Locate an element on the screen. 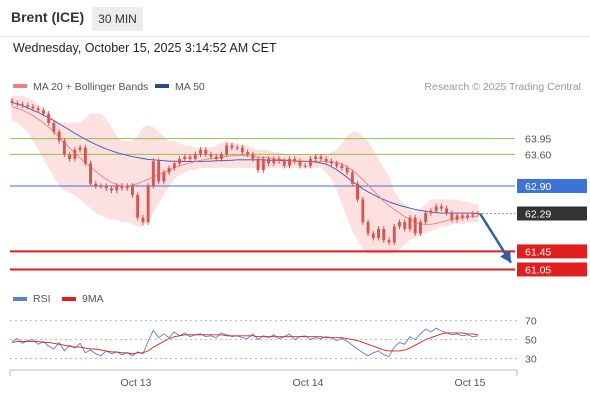 The width and height of the screenshot is (590, 400). level-label-bg-pivot is located at coordinates (552, 185).